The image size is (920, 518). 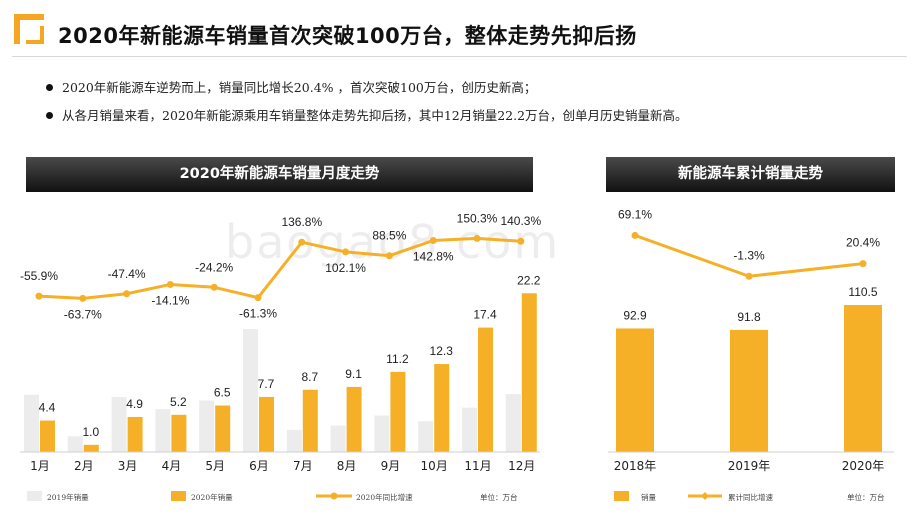 I want to click on bar-data-label: 22.2, so click(x=529, y=280).